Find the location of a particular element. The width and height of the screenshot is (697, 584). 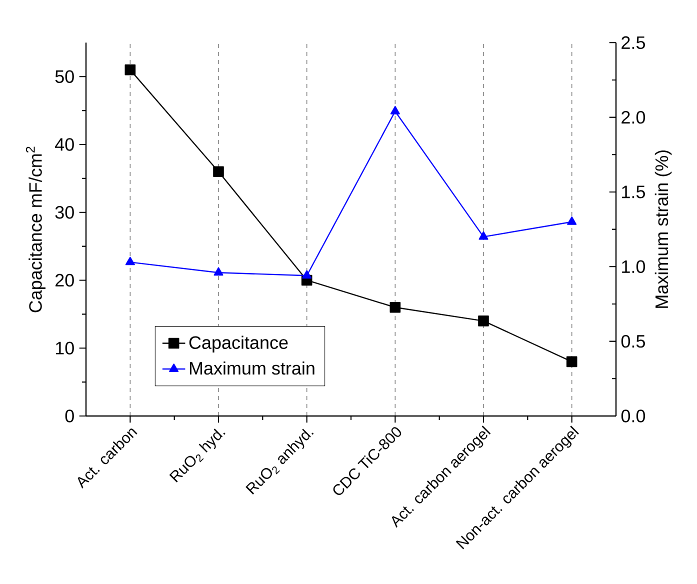

y-tick-label: 20 is located at coordinates (65, 280).